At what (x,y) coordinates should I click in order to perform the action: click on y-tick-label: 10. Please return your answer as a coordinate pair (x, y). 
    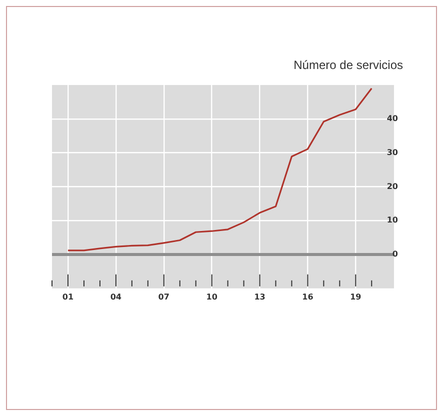
    Looking at the image, I should click on (392, 220).